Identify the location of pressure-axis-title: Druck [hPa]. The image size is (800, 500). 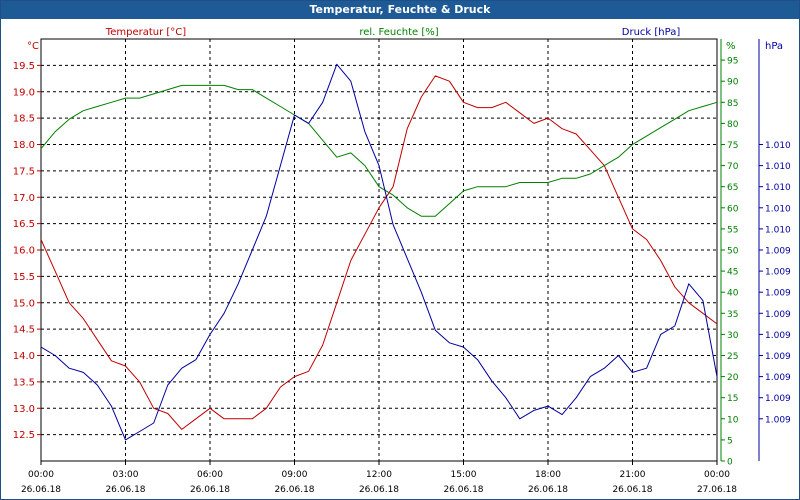
(651, 32).